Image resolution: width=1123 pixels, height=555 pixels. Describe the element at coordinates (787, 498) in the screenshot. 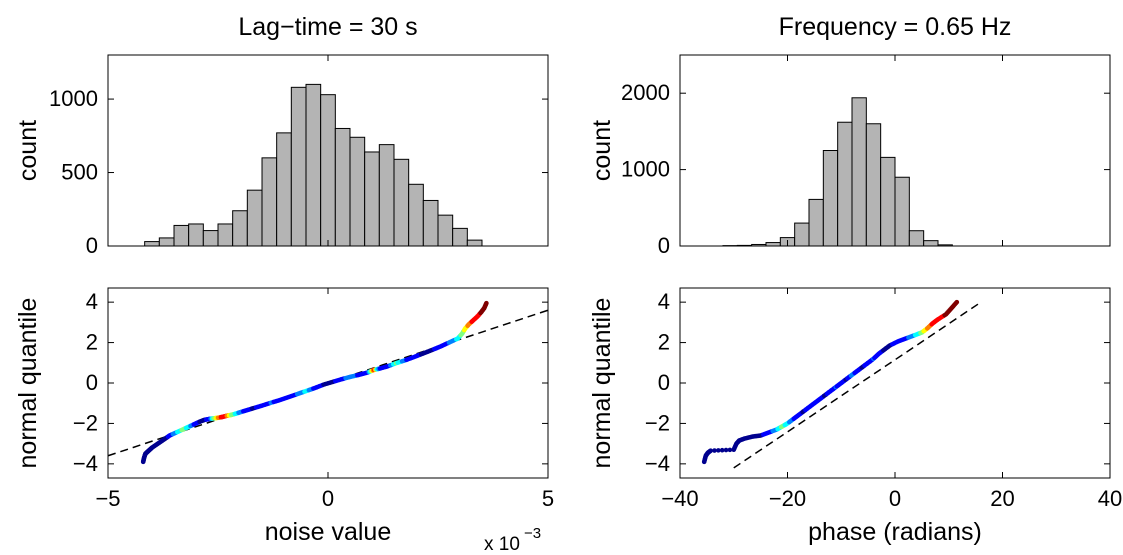

I see `x-tick-label: −20` at that location.